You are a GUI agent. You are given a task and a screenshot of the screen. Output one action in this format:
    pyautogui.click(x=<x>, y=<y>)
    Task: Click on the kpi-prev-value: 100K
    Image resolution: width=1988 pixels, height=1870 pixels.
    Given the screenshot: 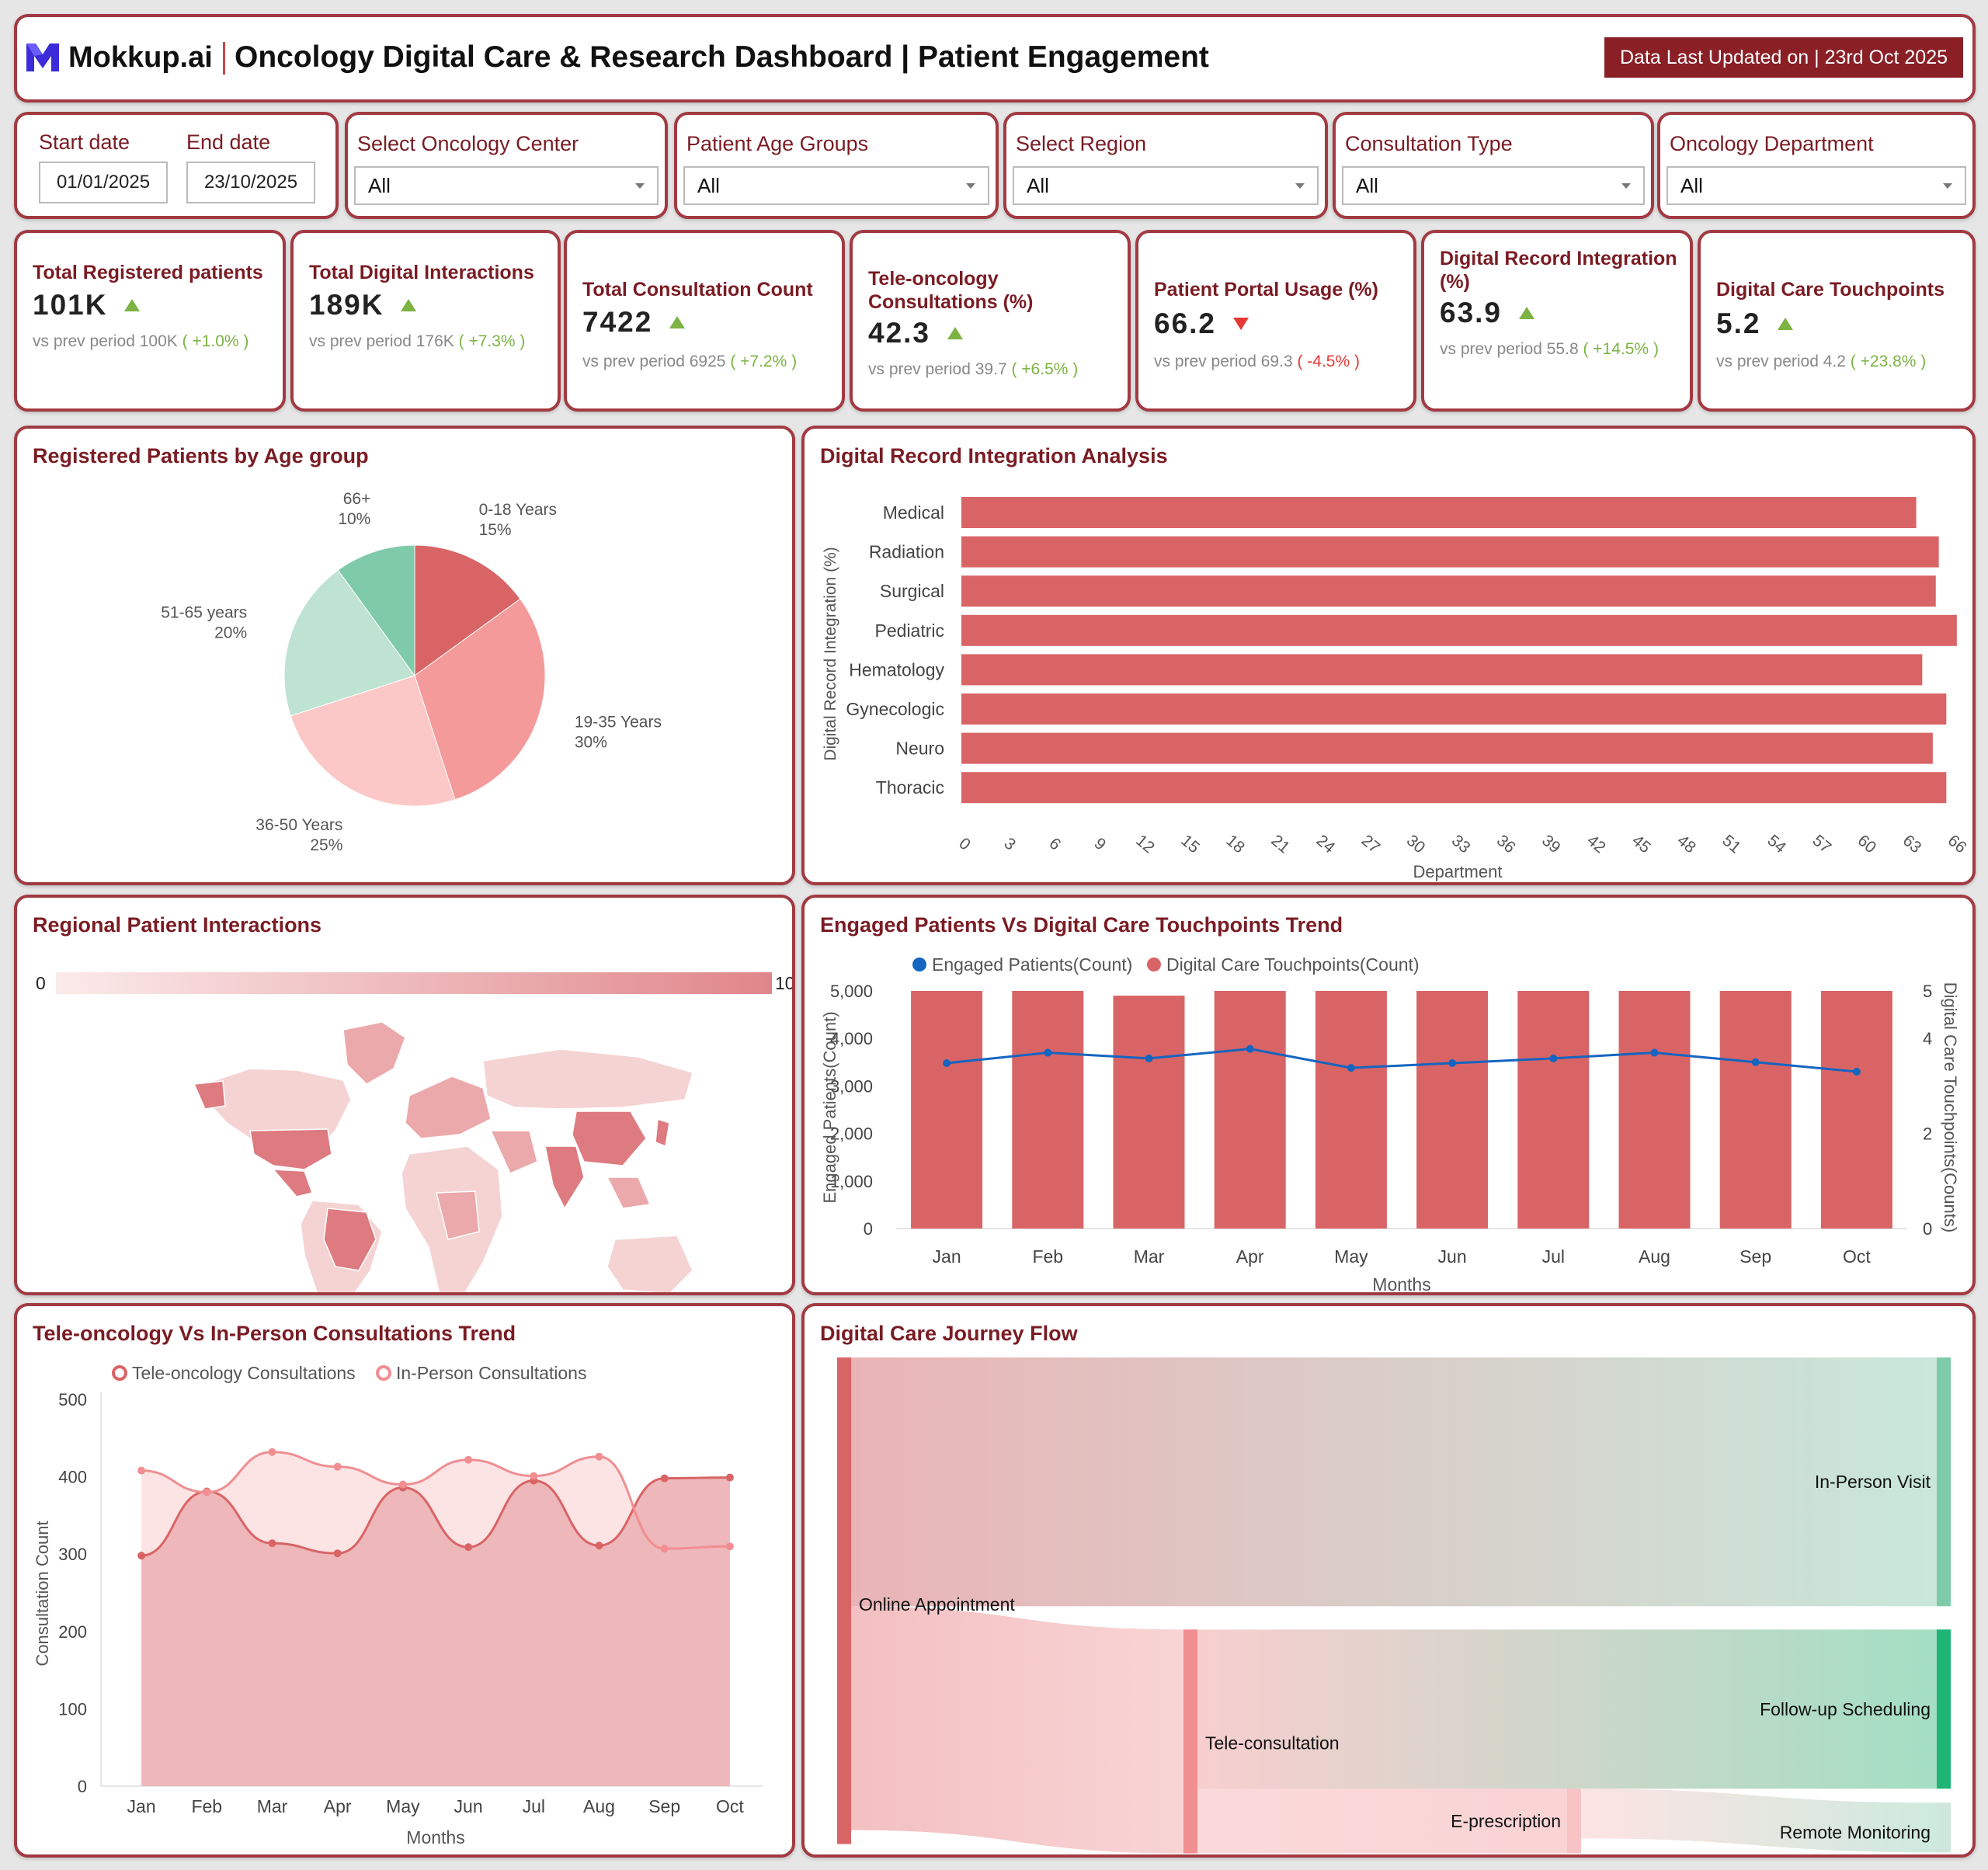 What is the action you would take?
    pyautogui.click(x=159, y=341)
    